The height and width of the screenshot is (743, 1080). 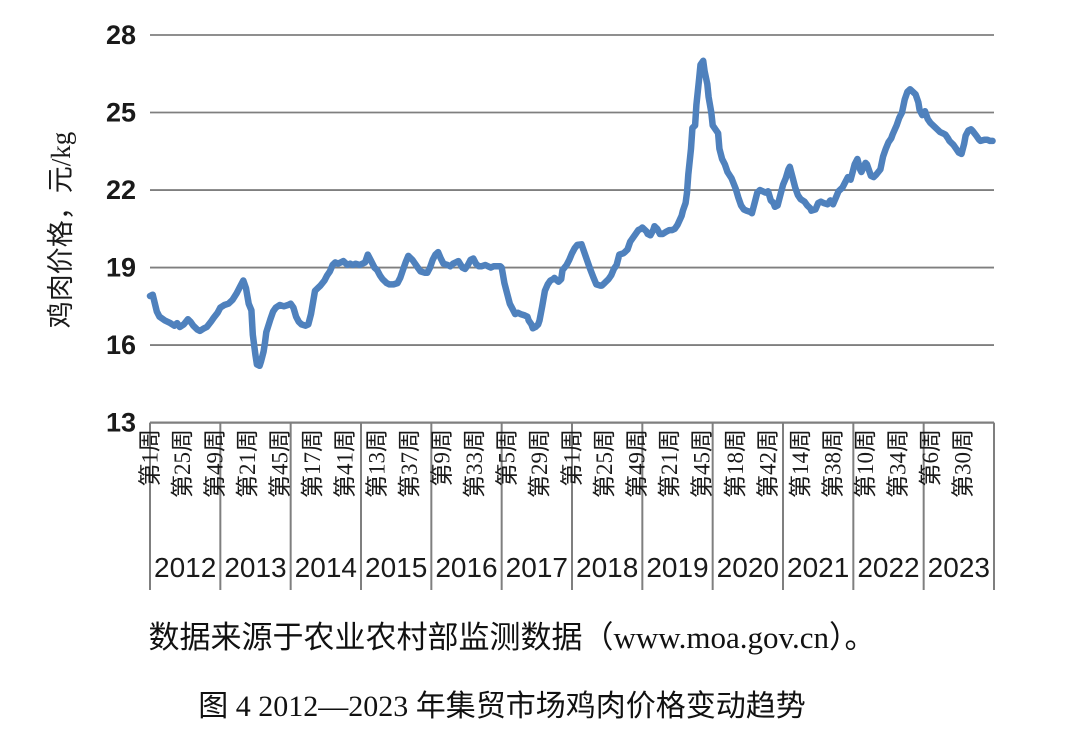 I want to click on y-tick-label: 28, so click(x=121, y=35).